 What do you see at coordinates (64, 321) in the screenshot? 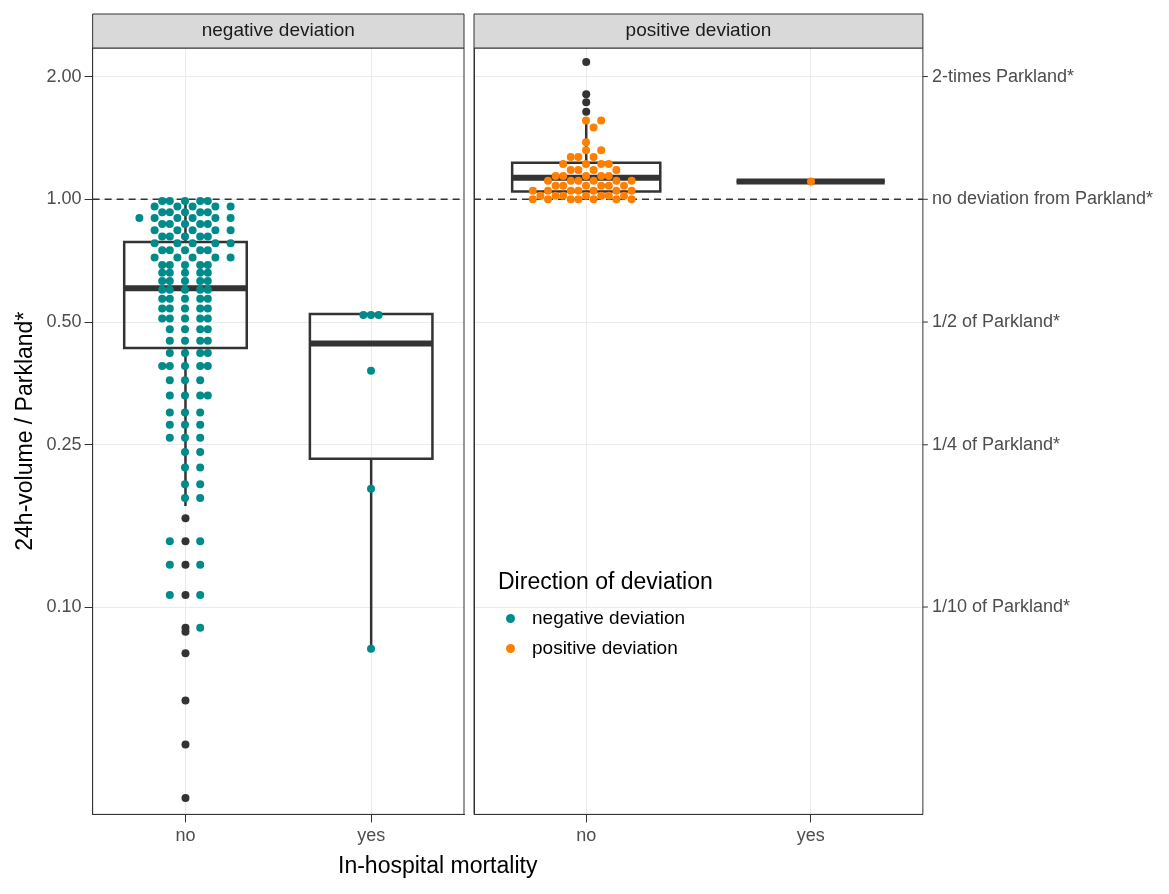
I see `y-tick-label: 0.50` at bounding box center [64, 321].